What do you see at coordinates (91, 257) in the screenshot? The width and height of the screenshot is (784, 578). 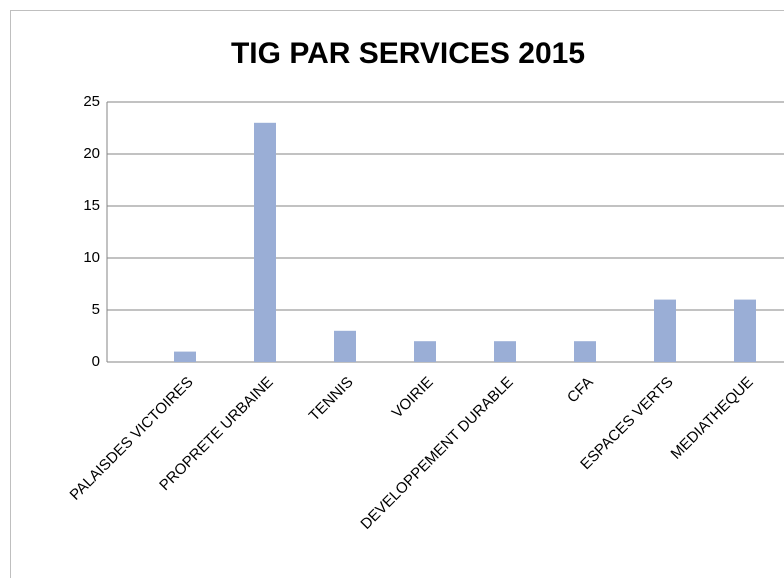 I see `y-tick-label: 10` at bounding box center [91, 257].